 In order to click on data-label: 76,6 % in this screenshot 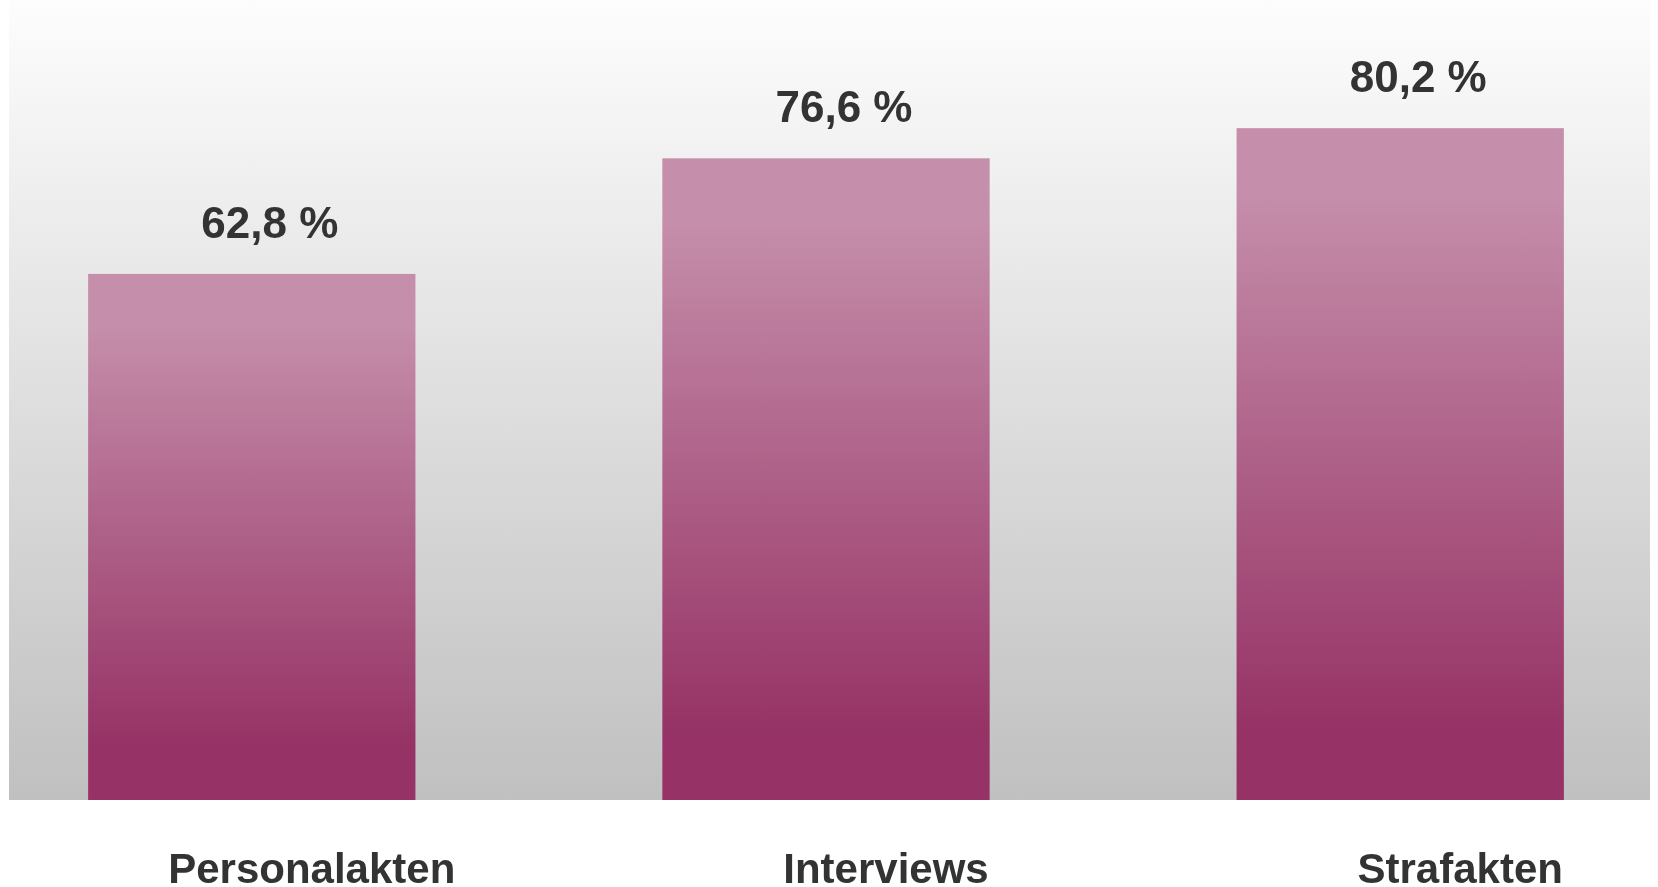, I will do `click(844, 107)`.